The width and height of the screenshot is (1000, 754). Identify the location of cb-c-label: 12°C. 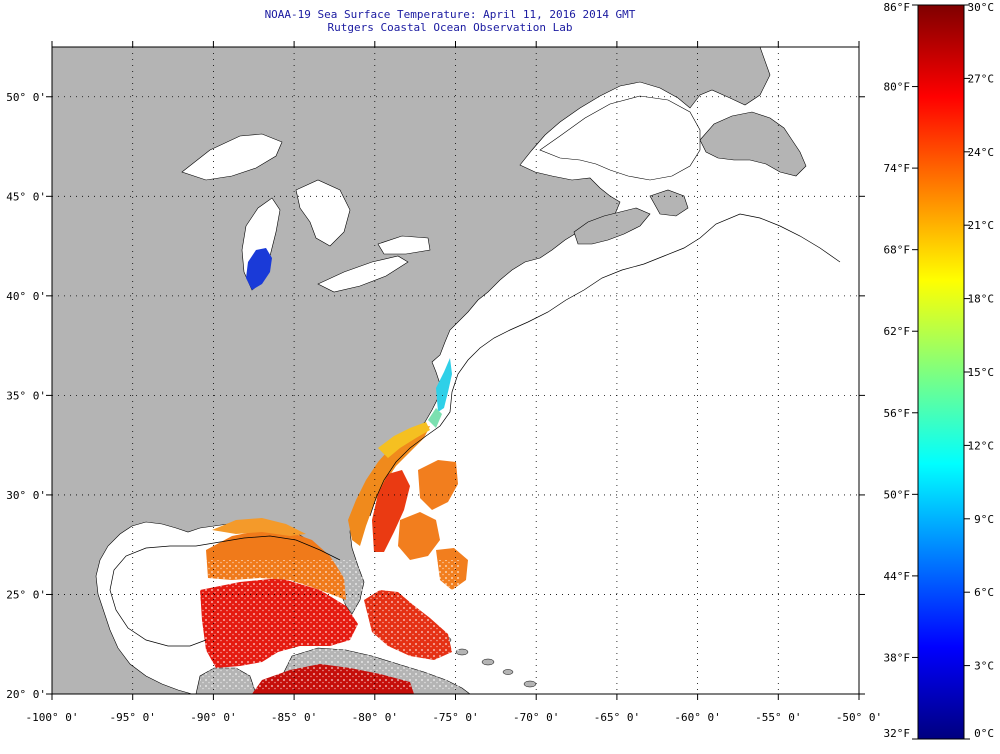
(981, 445).